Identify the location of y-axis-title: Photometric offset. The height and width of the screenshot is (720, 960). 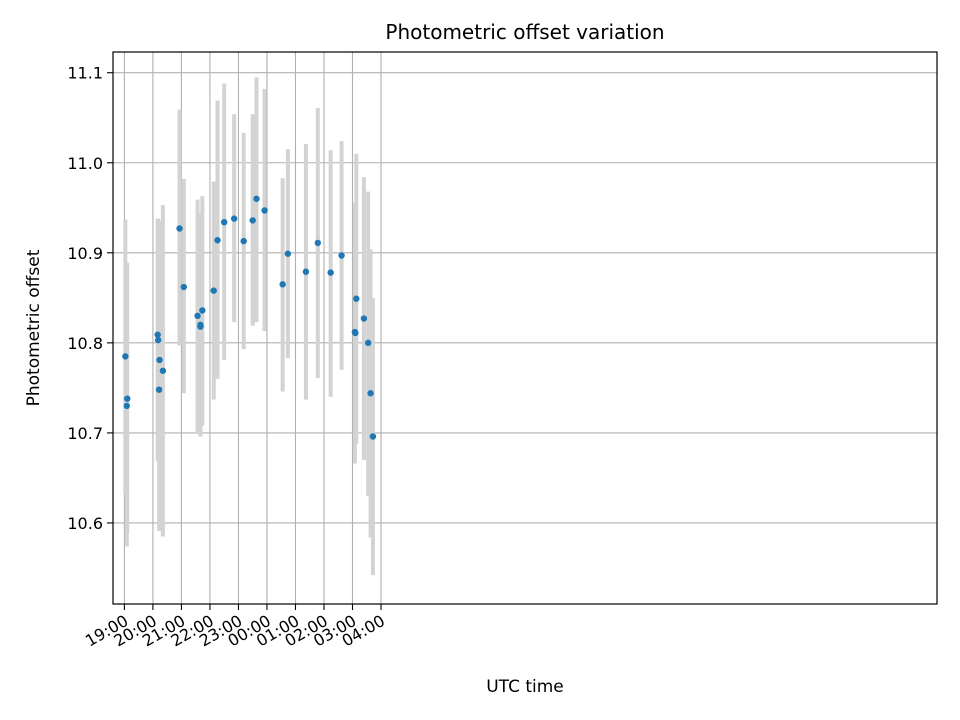
(34, 327).